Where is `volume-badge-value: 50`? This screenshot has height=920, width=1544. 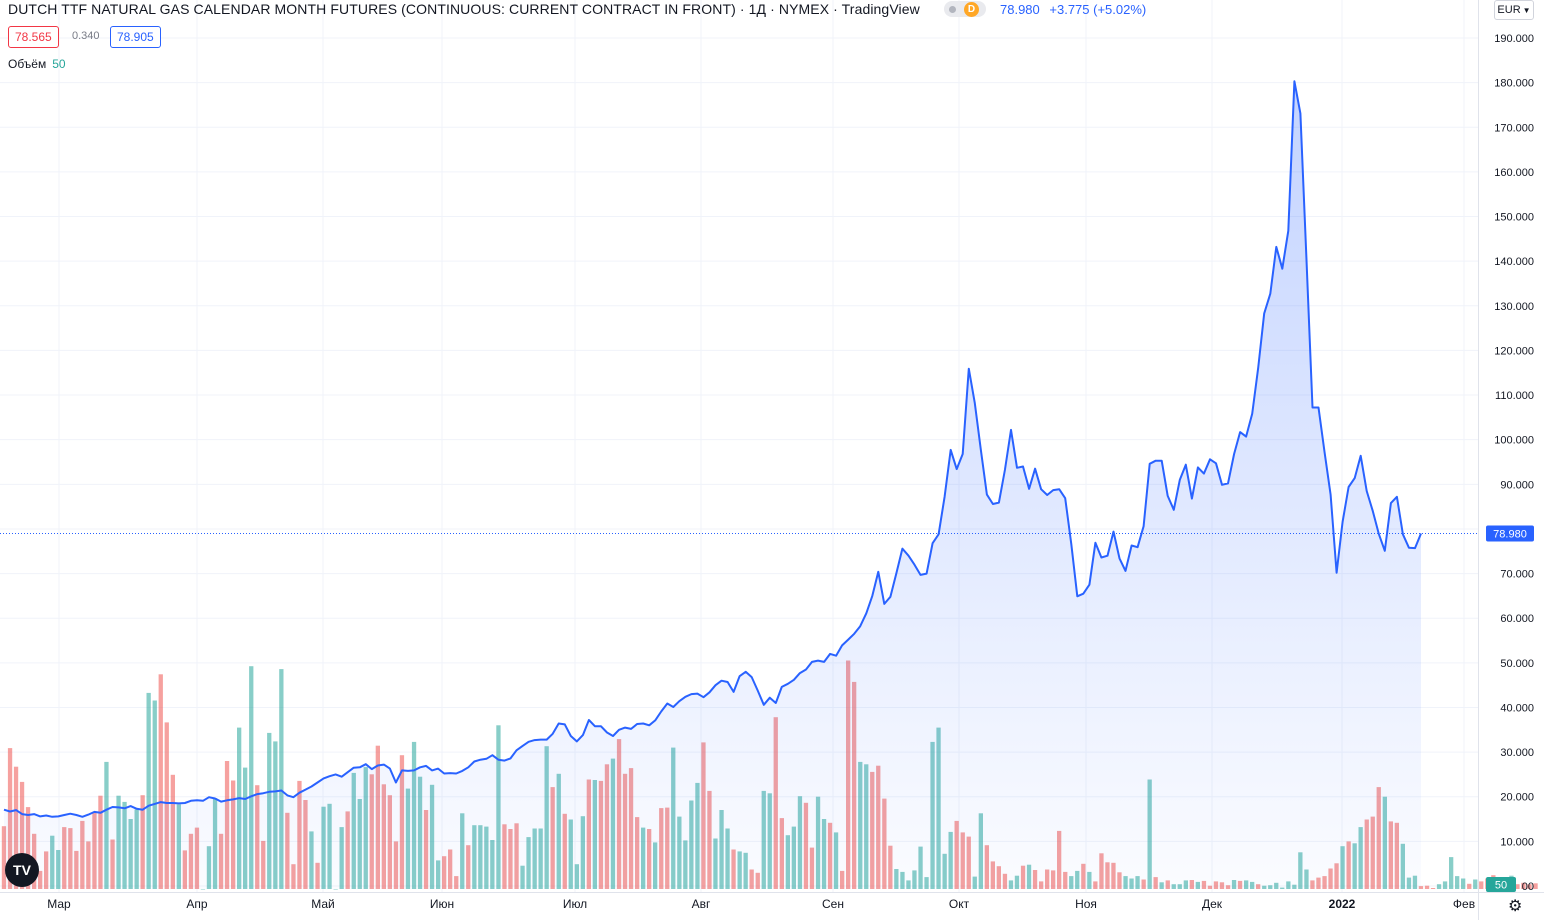 volume-badge-value: 50 is located at coordinates (1501, 886).